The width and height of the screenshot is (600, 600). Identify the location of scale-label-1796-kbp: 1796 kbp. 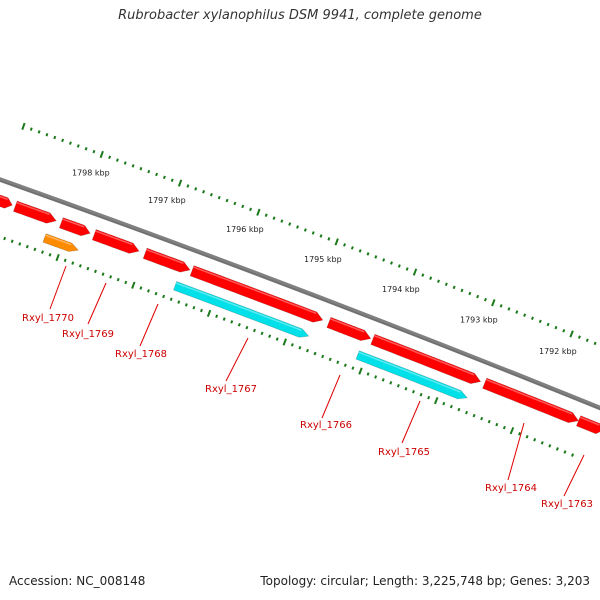
(245, 229).